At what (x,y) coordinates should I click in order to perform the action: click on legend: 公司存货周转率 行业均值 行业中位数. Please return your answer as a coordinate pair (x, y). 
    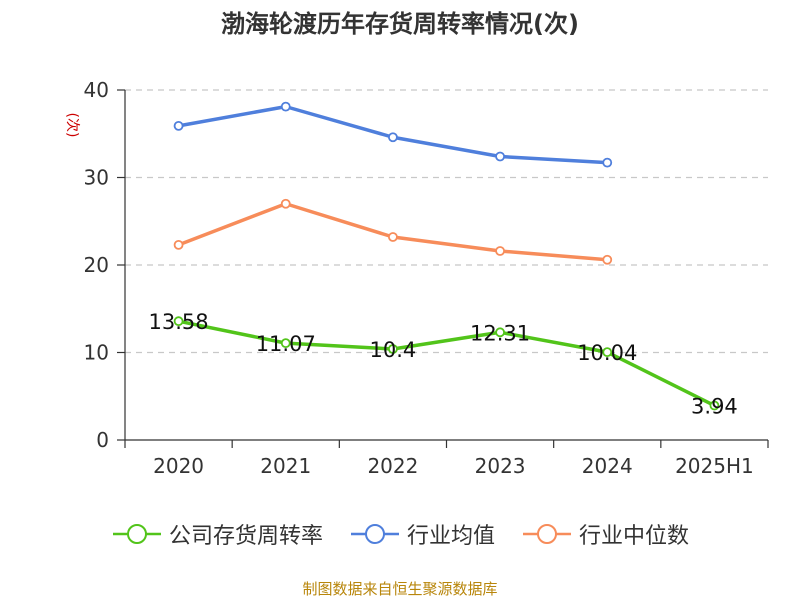
    Looking at the image, I should click on (400, 534).